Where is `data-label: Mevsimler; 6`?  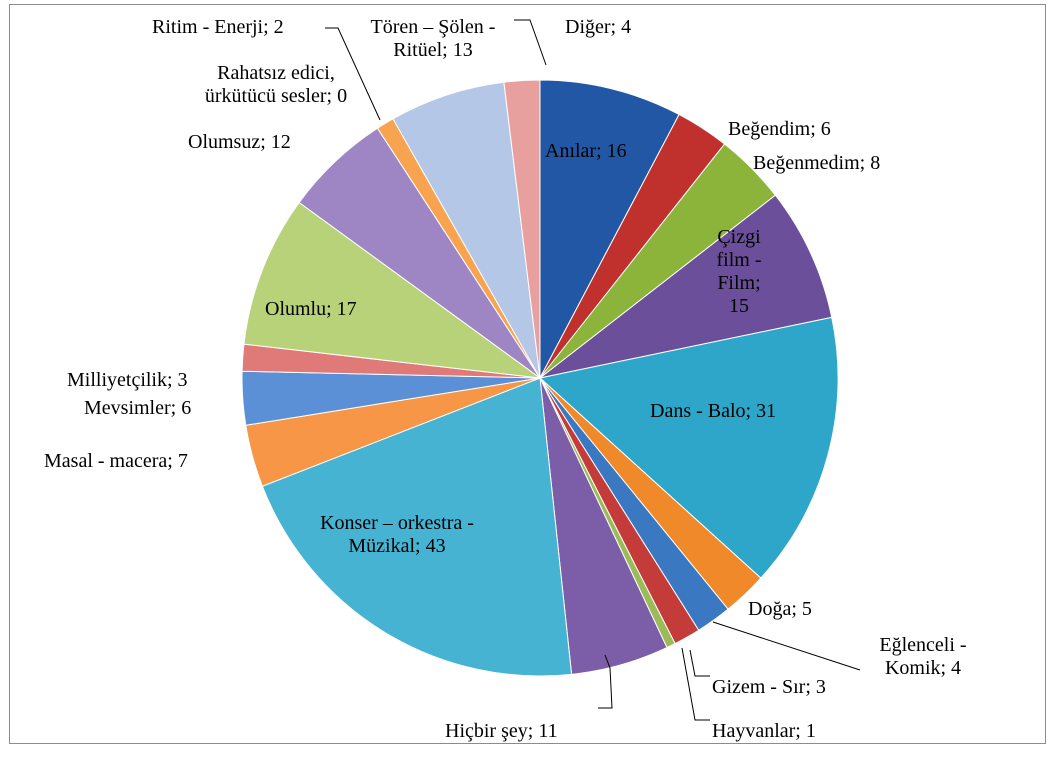 data-label: Mevsimler; 6 is located at coordinates (174, 408).